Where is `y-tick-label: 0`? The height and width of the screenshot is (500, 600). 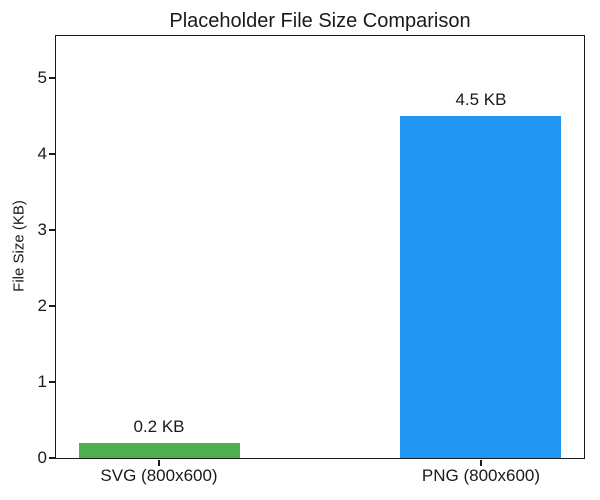
y-tick-label: 0 is located at coordinates (42, 457).